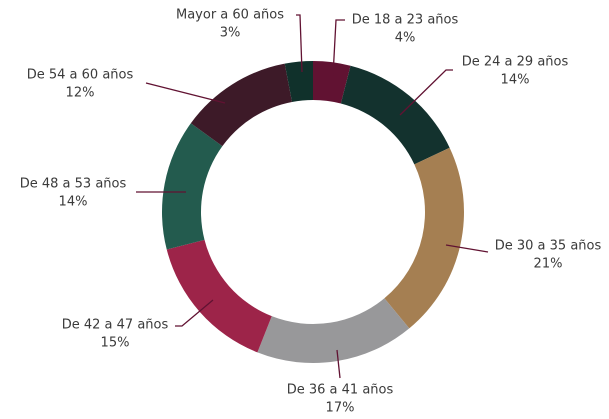 The width and height of the screenshot is (609, 419). What do you see at coordinates (73, 184) in the screenshot?
I see `category-label: De 48 a 53 años` at bounding box center [73, 184].